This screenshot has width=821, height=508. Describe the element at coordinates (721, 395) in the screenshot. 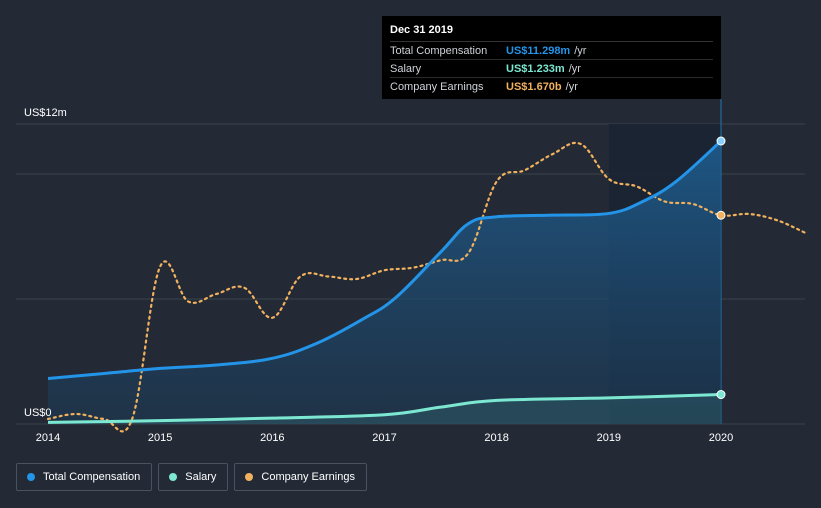

I see `point-salary` at that location.